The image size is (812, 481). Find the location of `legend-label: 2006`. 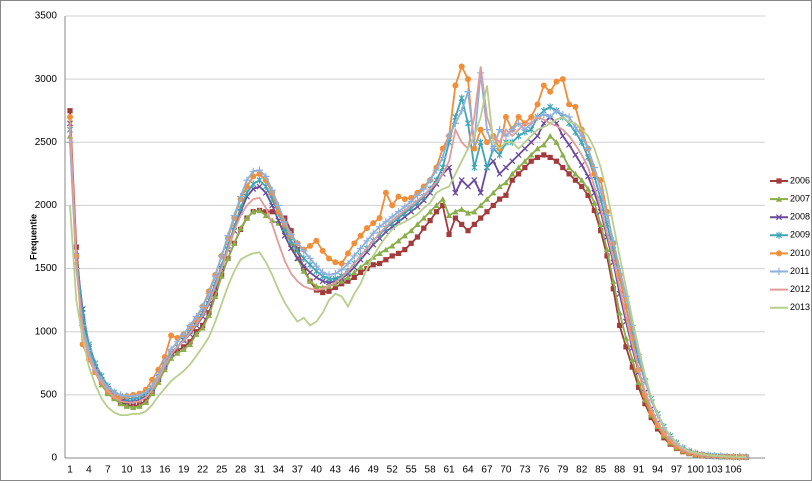

legend-label: 2006 is located at coordinates (800, 180).